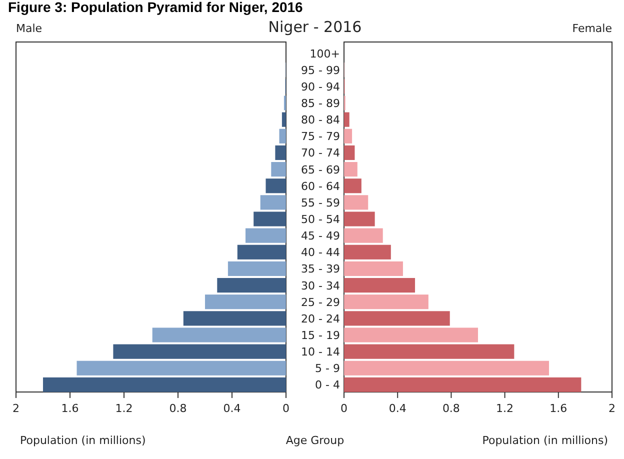  What do you see at coordinates (320, 285) in the screenshot?
I see `y-tick-label: 30 - 34` at bounding box center [320, 285].